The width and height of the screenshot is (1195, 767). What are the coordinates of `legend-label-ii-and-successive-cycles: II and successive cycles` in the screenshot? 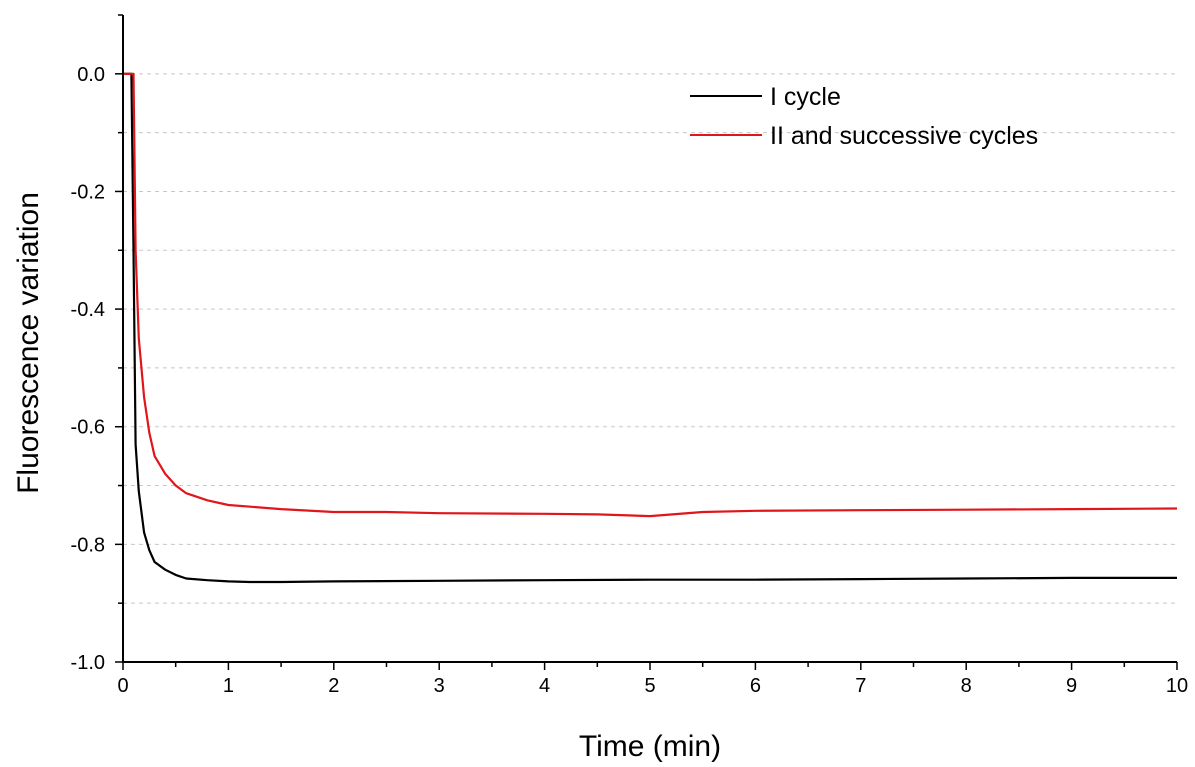 It's located at (904, 136).